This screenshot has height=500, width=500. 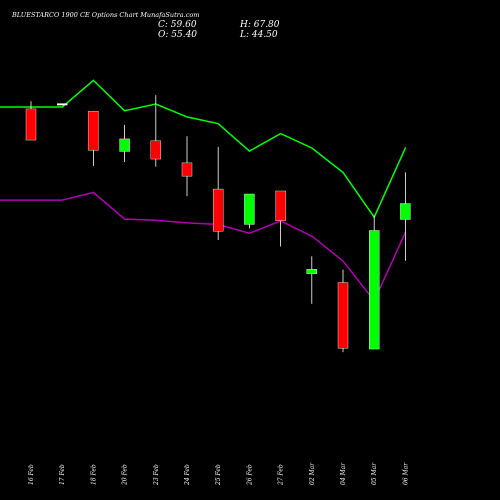 I want to click on x-tick-label: 04 Mar, so click(x=343, y=473).